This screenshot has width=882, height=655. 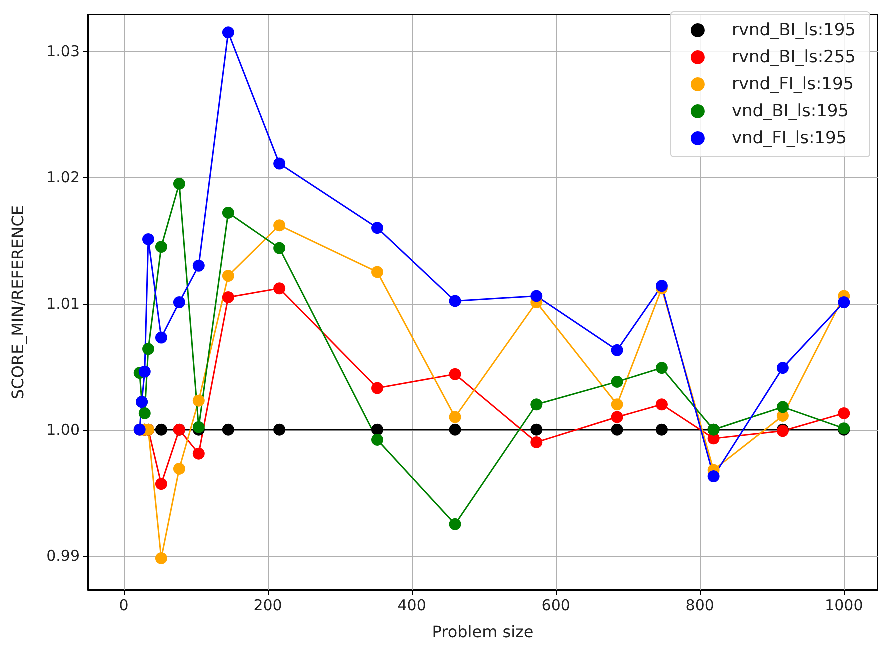 I want to click on legend-label: rvnd_FI_ls:195, so click(x=793, y=84).